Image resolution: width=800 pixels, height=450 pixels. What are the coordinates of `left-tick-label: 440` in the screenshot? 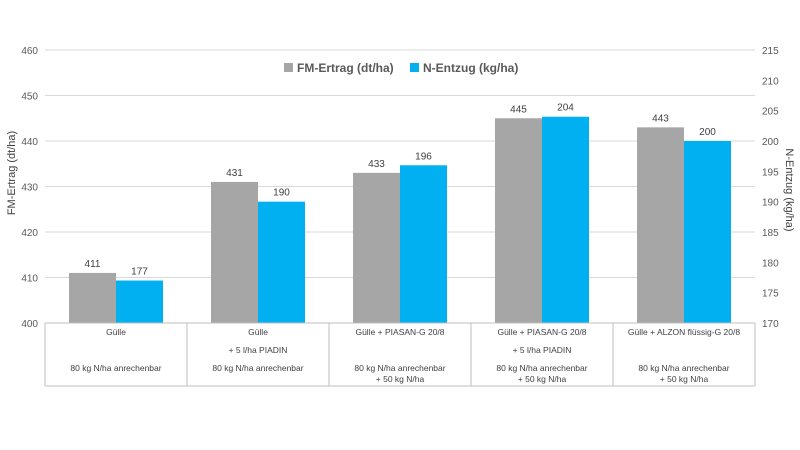 It's located at (29, 142).